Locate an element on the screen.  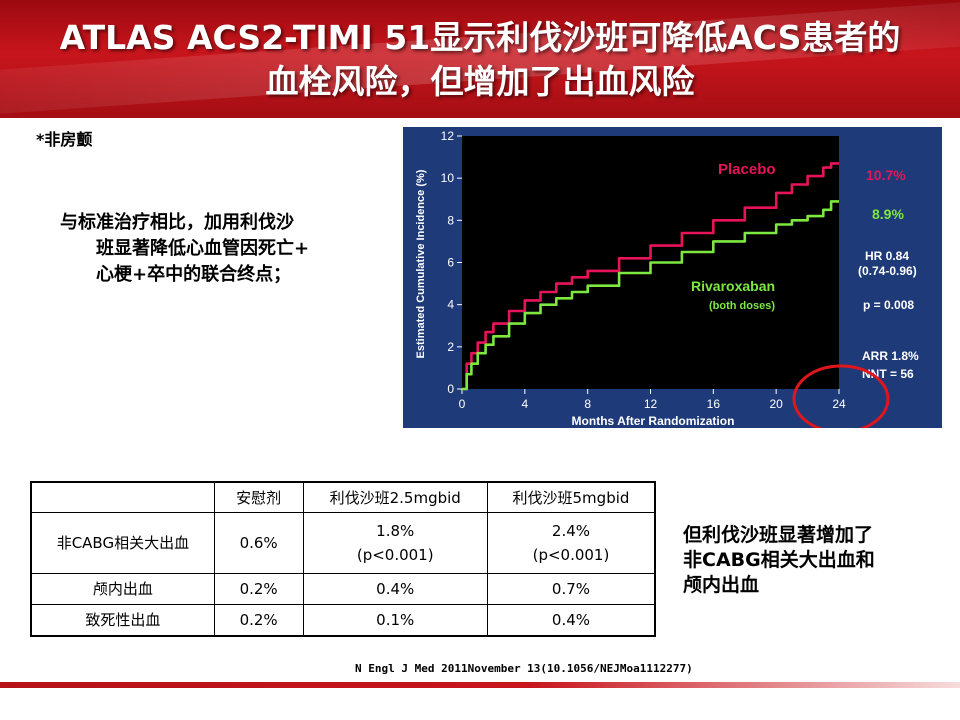
row-label: 颅内出血 is located at coordinates (122, 588).